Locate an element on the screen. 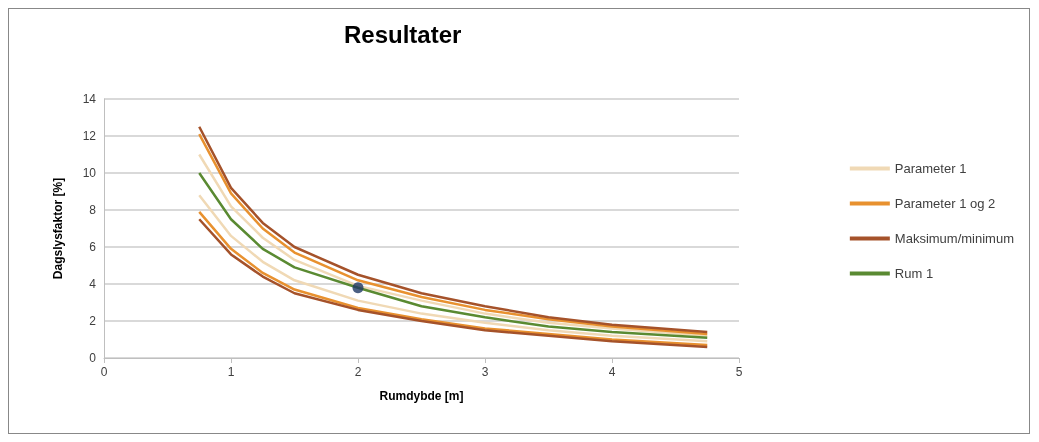 Image resolution: width=1039 pixels, height=442 pixels. legend-label: Parameter 1 og 2 is located at coordinates (945, 203).